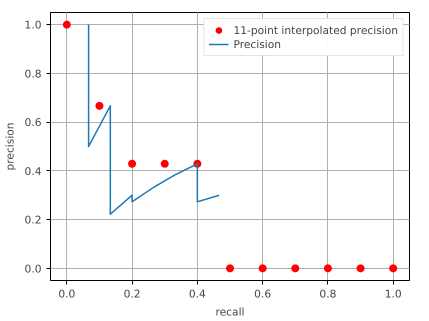 The height and width of the screenshot is (321, 429). What do you see at coordinates (33, 171) in the screenshot?
I see `y-tick-label: 0.4` at bounding box center [33, 171].